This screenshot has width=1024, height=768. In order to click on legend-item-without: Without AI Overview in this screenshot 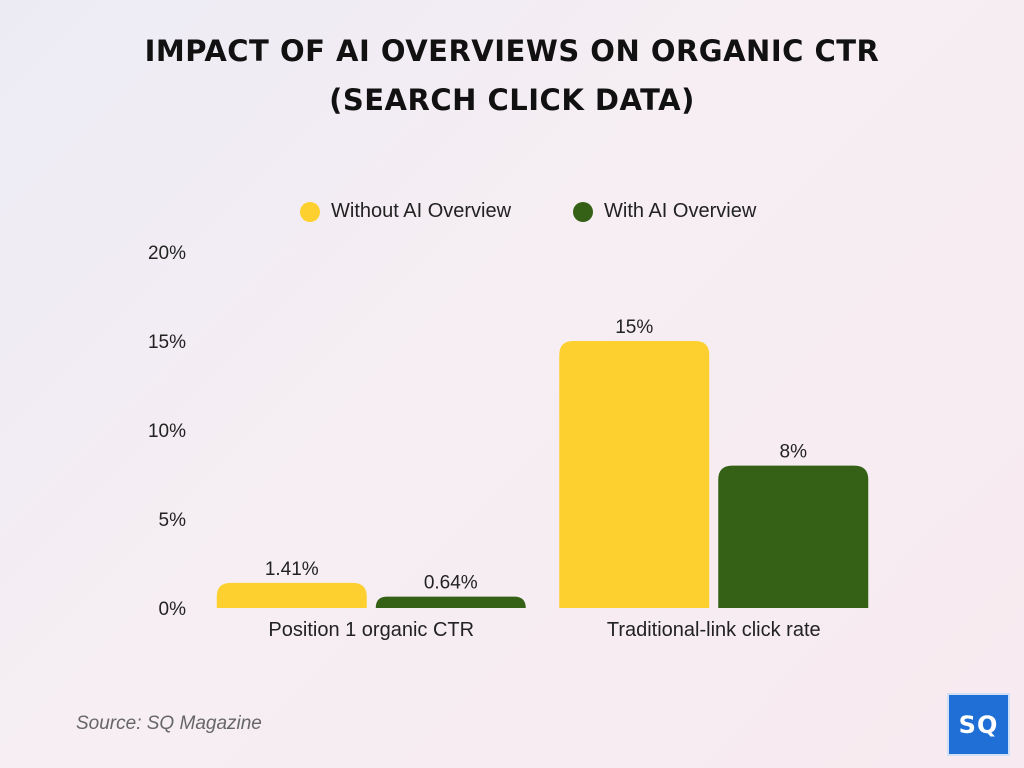, I will do `click(405, 211)`.